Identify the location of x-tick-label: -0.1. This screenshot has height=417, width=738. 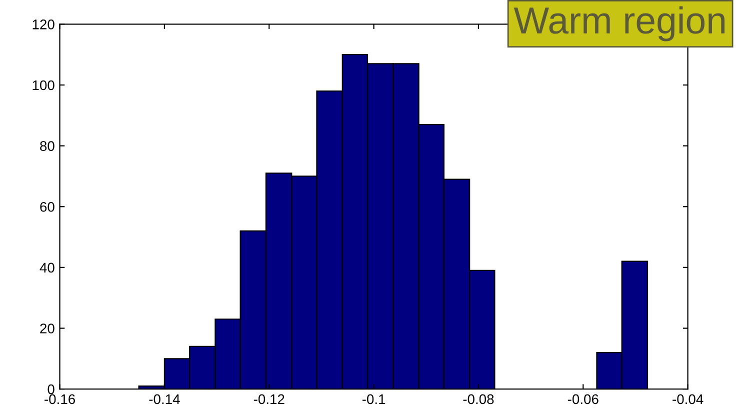
(374, 399).